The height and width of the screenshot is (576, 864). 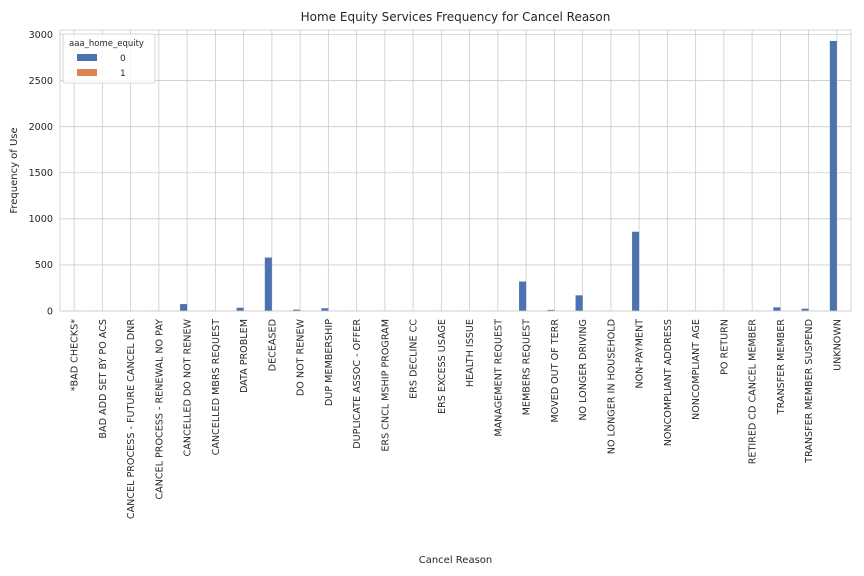 What do you see at coordinates (41, 81) in the screenshot?
I see `y-tick-label: 2500` at bounding box center [41, 81].